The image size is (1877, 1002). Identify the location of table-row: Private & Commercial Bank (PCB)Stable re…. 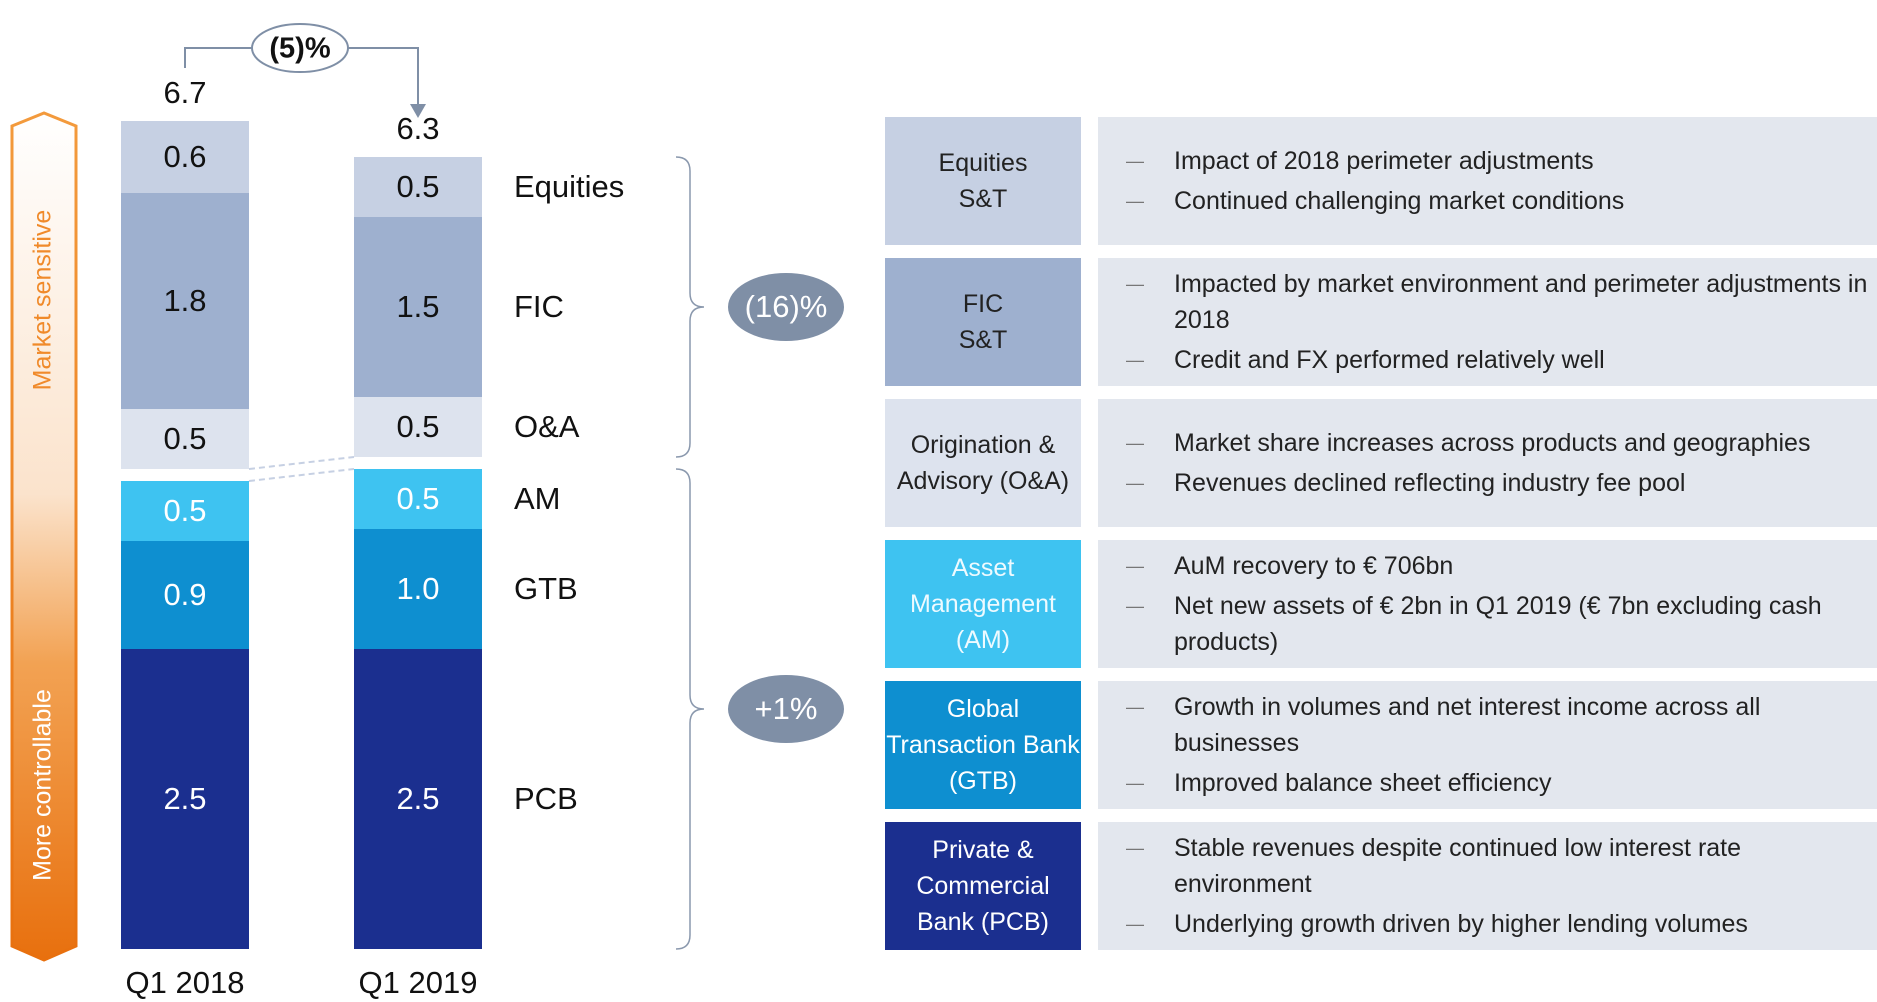
(1381, 886).